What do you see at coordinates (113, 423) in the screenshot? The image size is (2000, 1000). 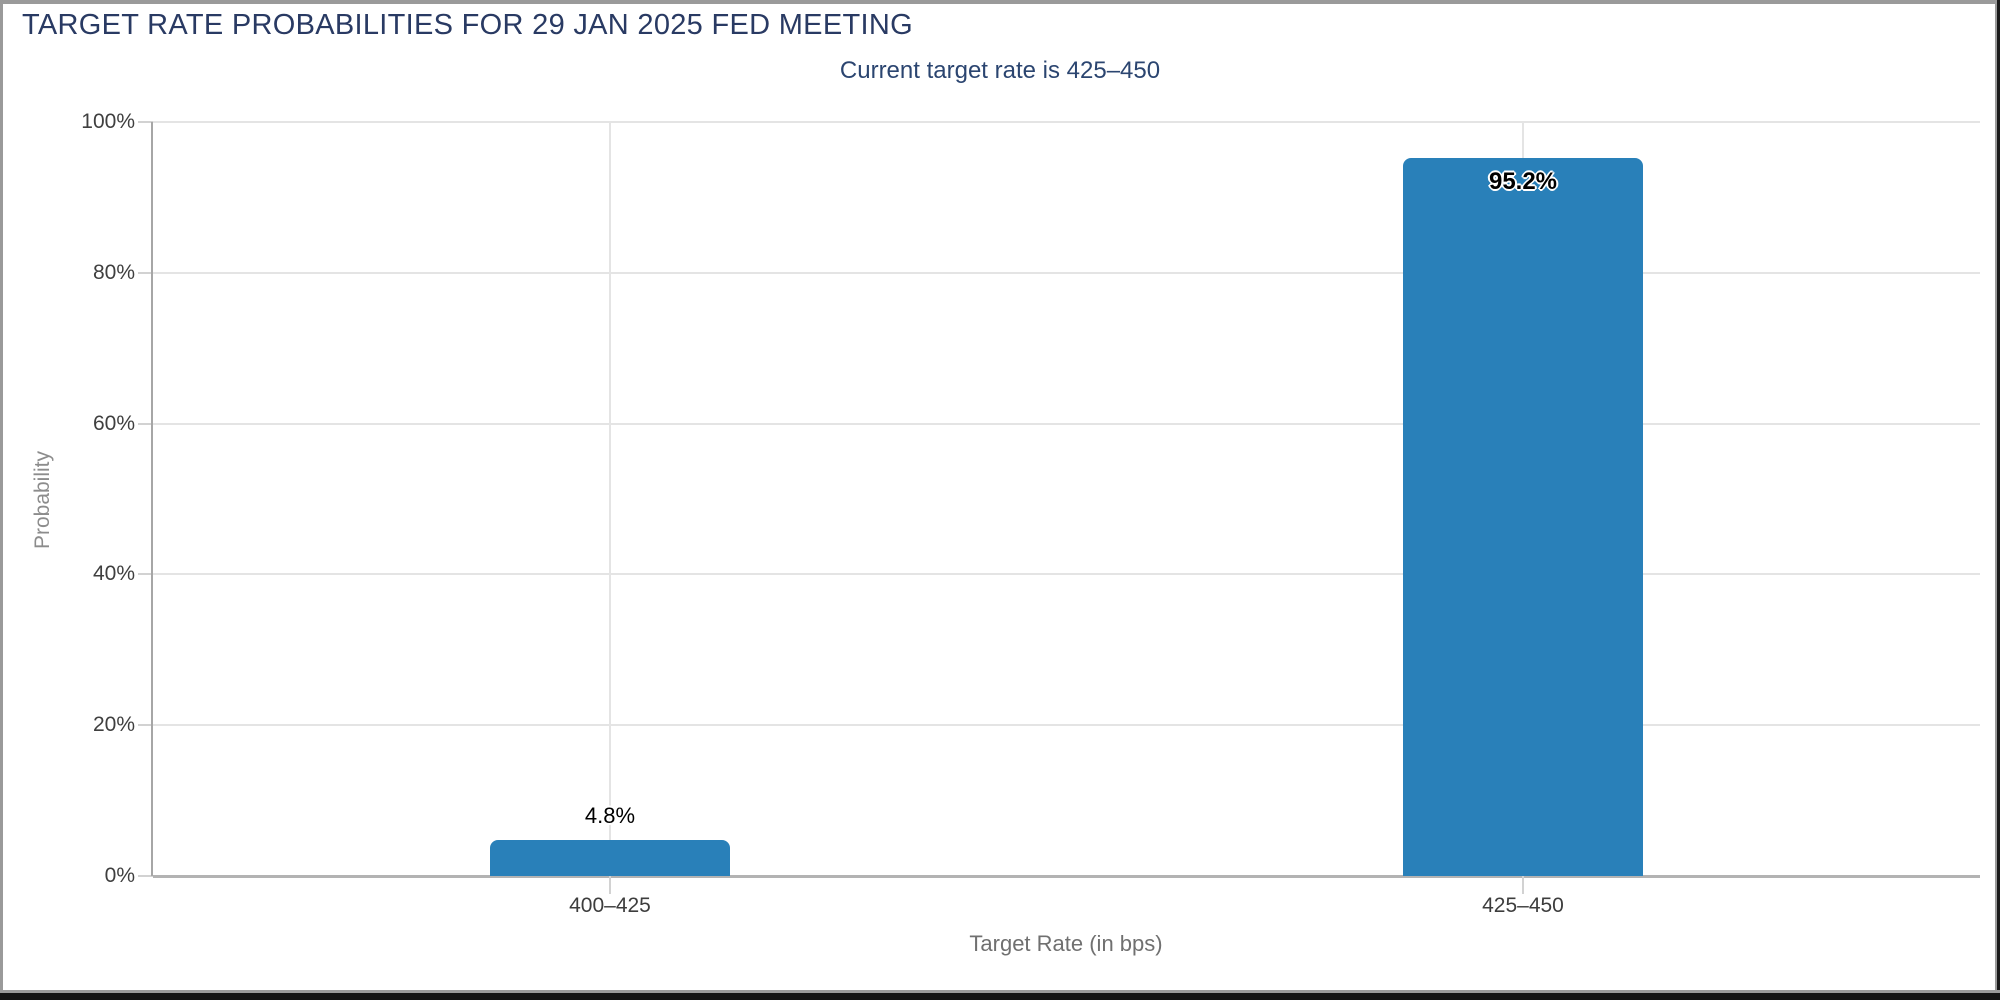 I see `y-tick-label-60: 60%` at bounding box center [113, 423].